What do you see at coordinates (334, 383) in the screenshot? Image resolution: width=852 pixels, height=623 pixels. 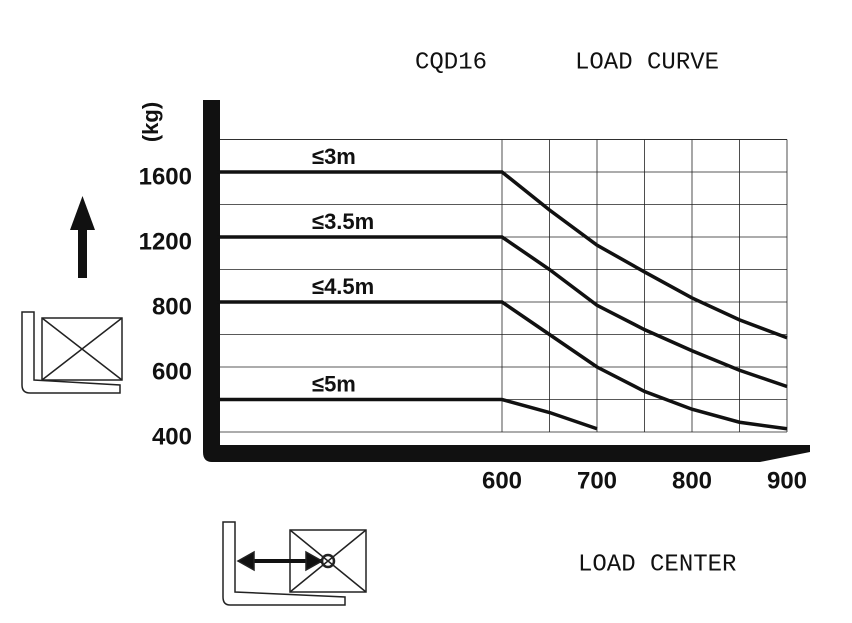 I see `series-label: ≤5m` at bounding box center [334, 383].